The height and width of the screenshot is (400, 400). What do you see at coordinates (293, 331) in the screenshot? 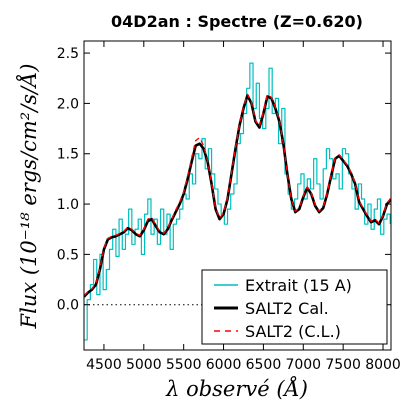
I see `legend-label-3: SALT2 (C.L.)` at bounding box center [293, 331].